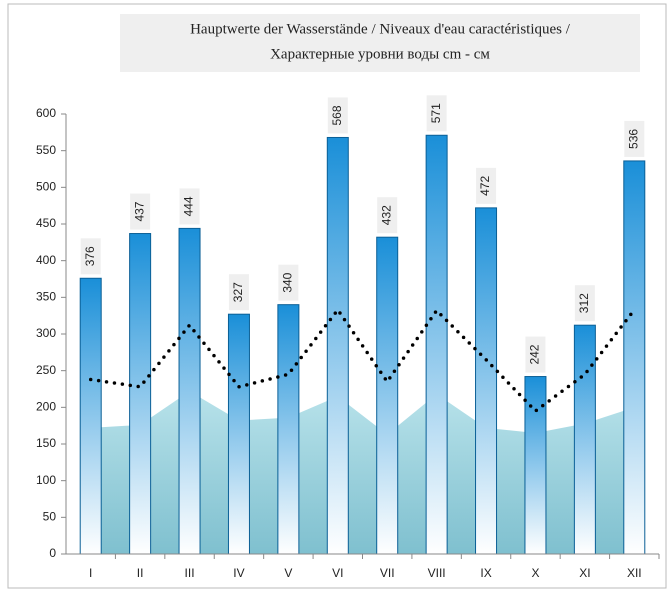 Image resolution: width=672 pixels, height=598 pixels. Describe the element at coordinates (46, 187) in the screenshot. I see `y-tick-label: 500` at that location.